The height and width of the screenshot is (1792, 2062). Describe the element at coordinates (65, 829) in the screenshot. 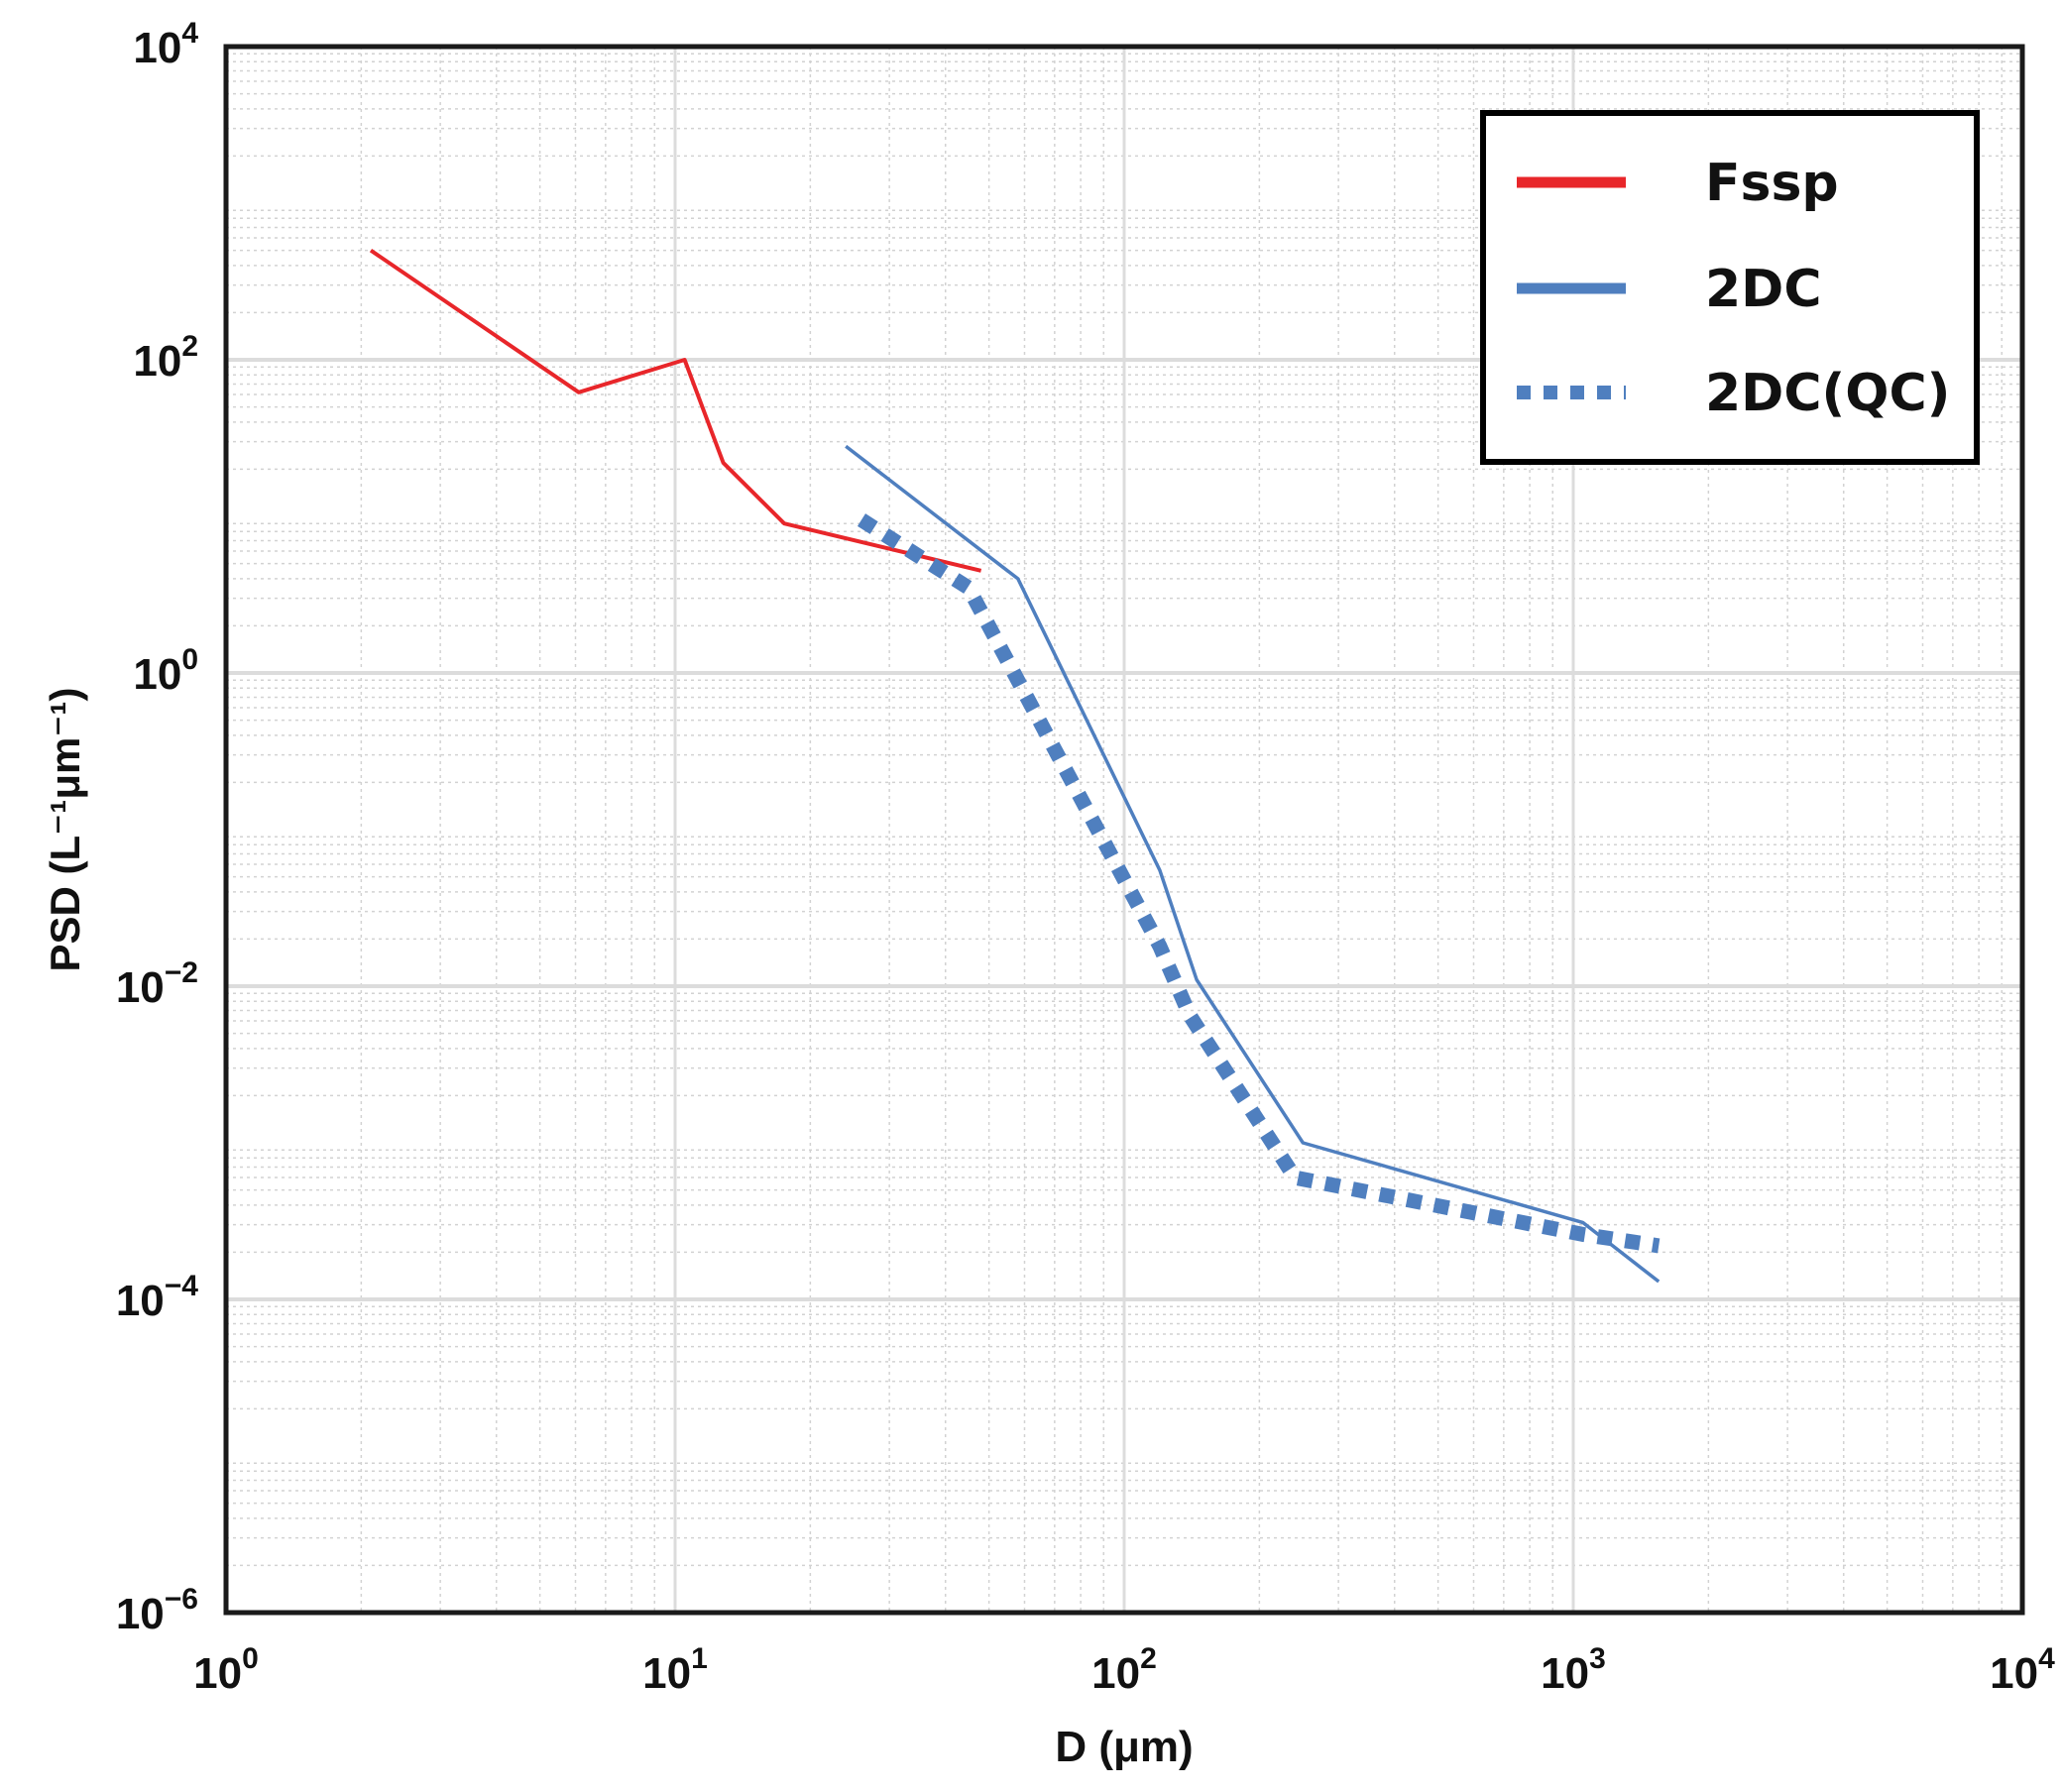

I see `y-axis-label: PSD (L⁻¹μm⁻¹)` at that location.